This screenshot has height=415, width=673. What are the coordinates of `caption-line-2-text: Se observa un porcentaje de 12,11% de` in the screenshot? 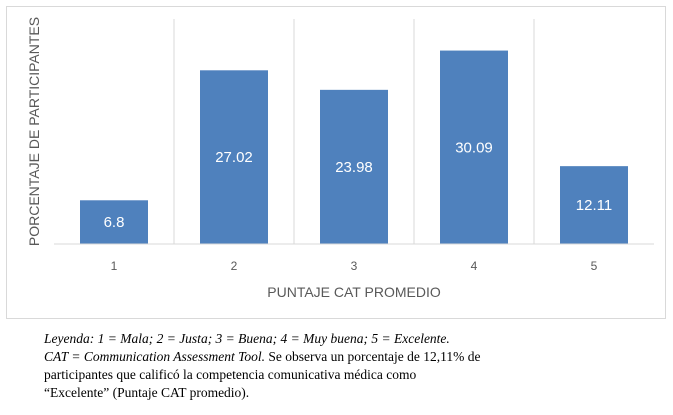 It's located at (373, 356).